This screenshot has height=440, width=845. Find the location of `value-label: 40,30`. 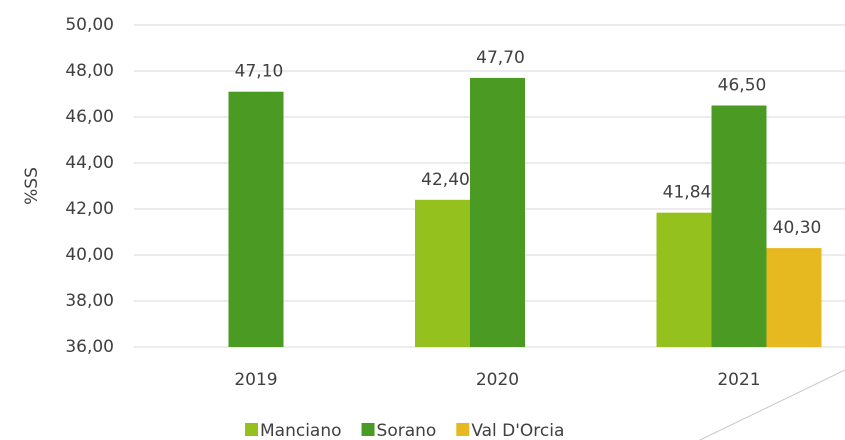

value-label: 40,30 is located at coordinates (797, 228).